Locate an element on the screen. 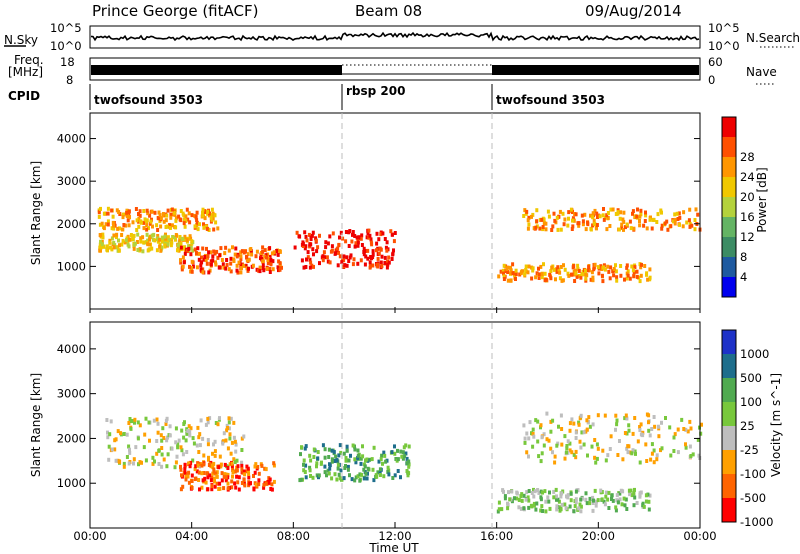 Image resolution: width=800 pixels, height=554 pixels. power-colorbar-swatch is located at coordinates (729, 267).